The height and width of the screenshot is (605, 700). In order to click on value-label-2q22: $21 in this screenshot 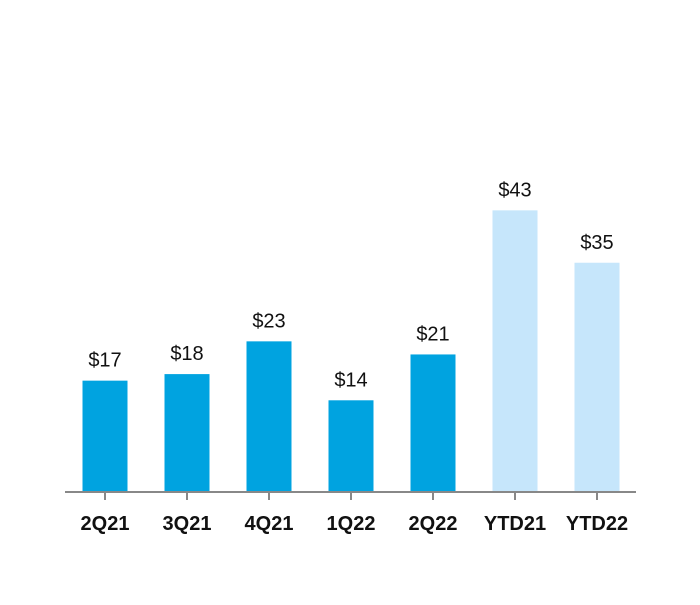, I will do `click(432, 334)`.